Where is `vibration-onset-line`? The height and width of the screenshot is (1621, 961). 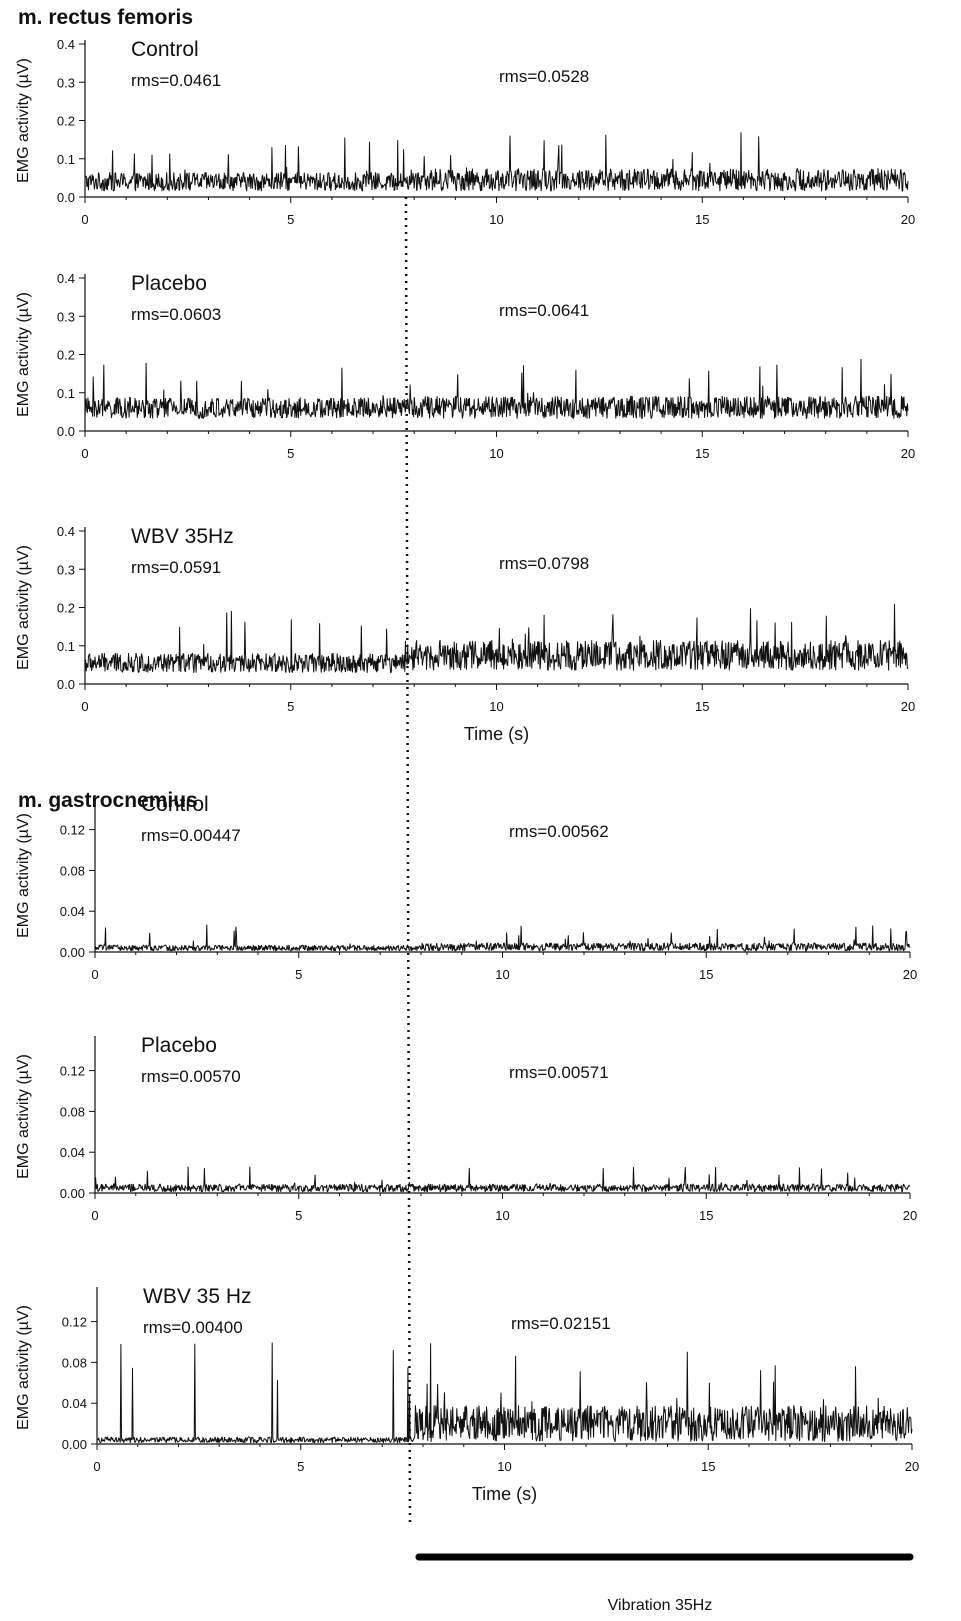 vibration-onset-line is located at coordinates (408, 861).